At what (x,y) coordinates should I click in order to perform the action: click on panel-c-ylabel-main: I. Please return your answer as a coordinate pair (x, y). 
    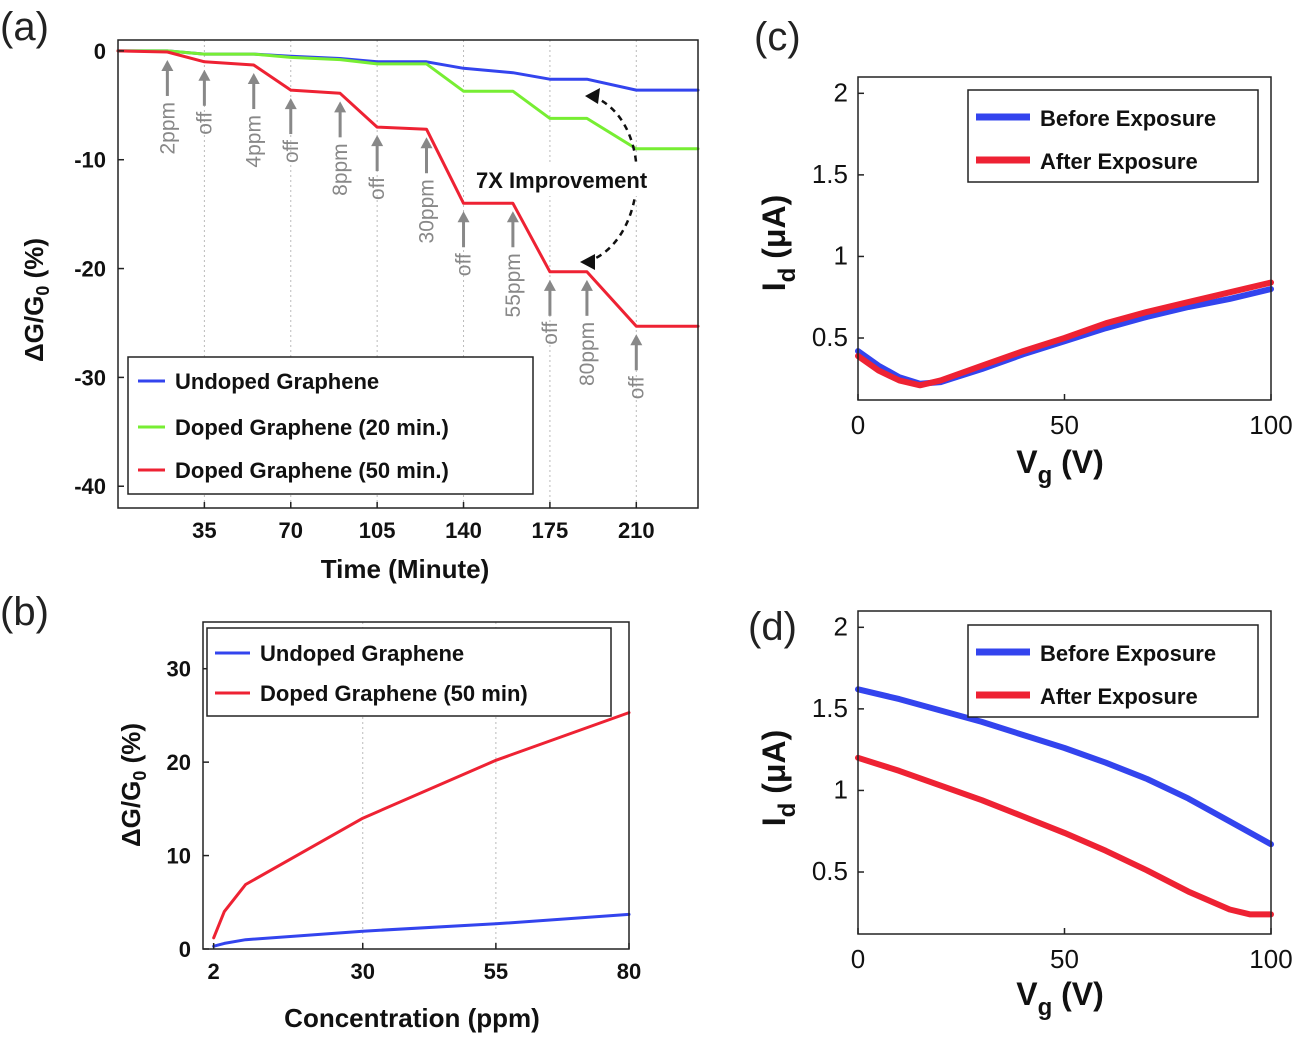
    Looking at the image, I should click on (774, 286).